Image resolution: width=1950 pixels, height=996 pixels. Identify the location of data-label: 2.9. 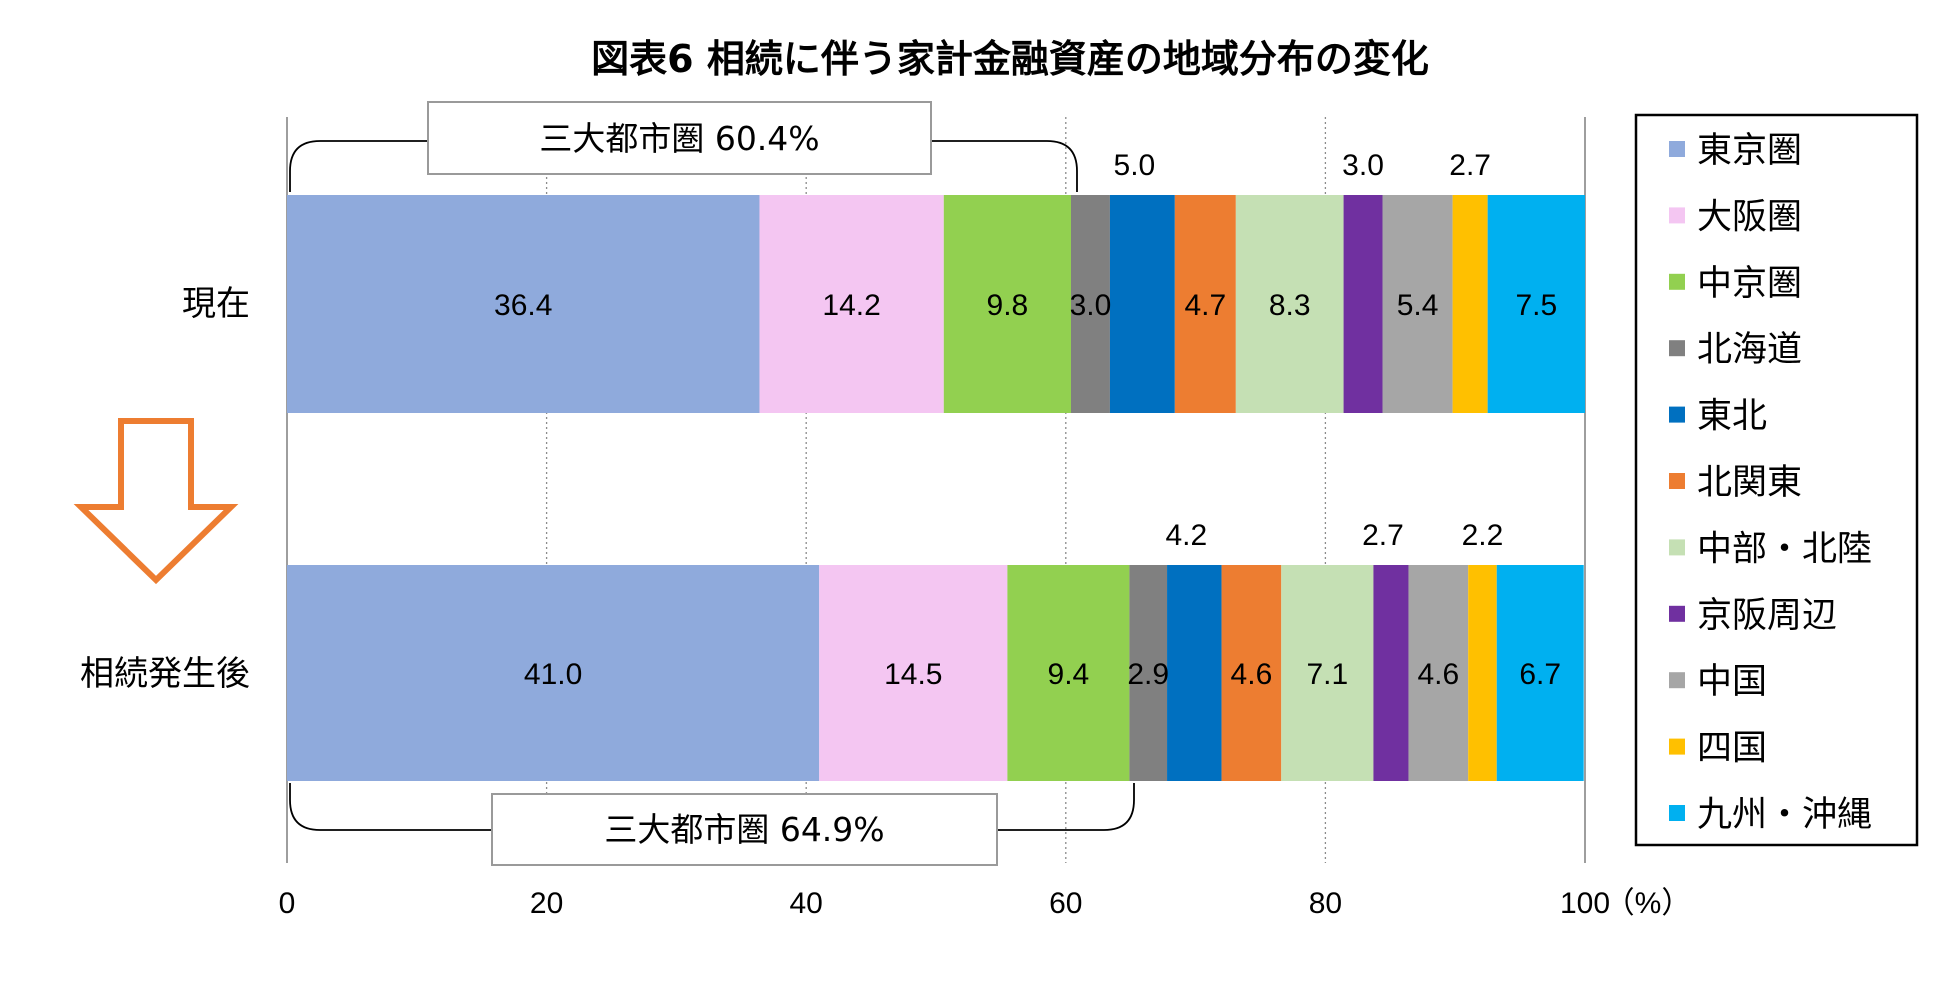
(1148, 674).